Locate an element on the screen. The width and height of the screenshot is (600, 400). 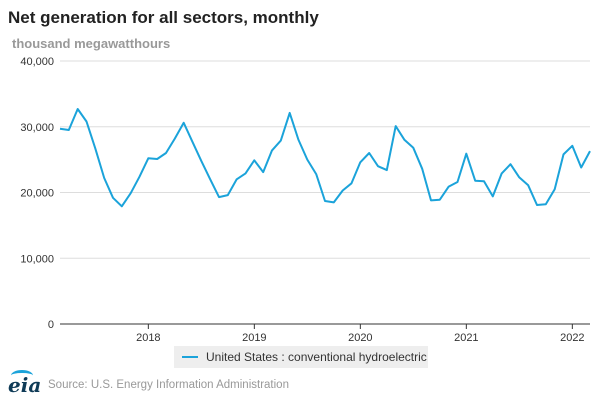
y-tick-label: 30,000 is located at coordinates (37, 128).